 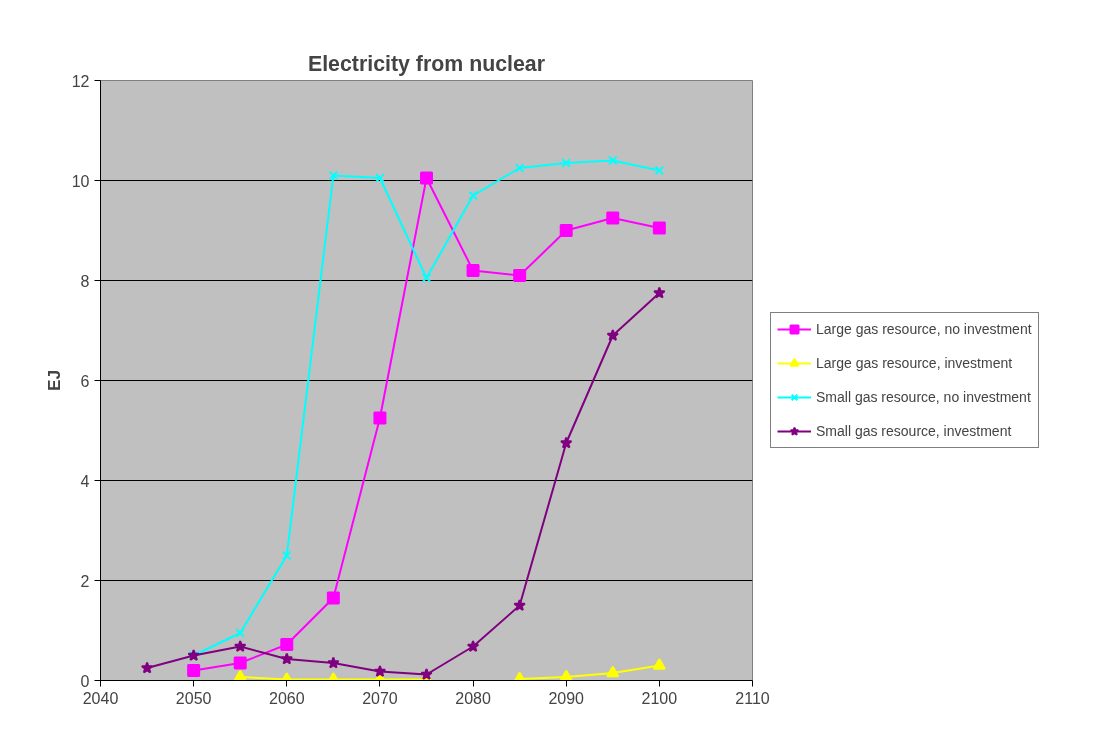 What do you see at coordinates (923, 397) in the screenshot?
I see `legend-label: Small gas resource, no investment` at bounding box center [923, 397].